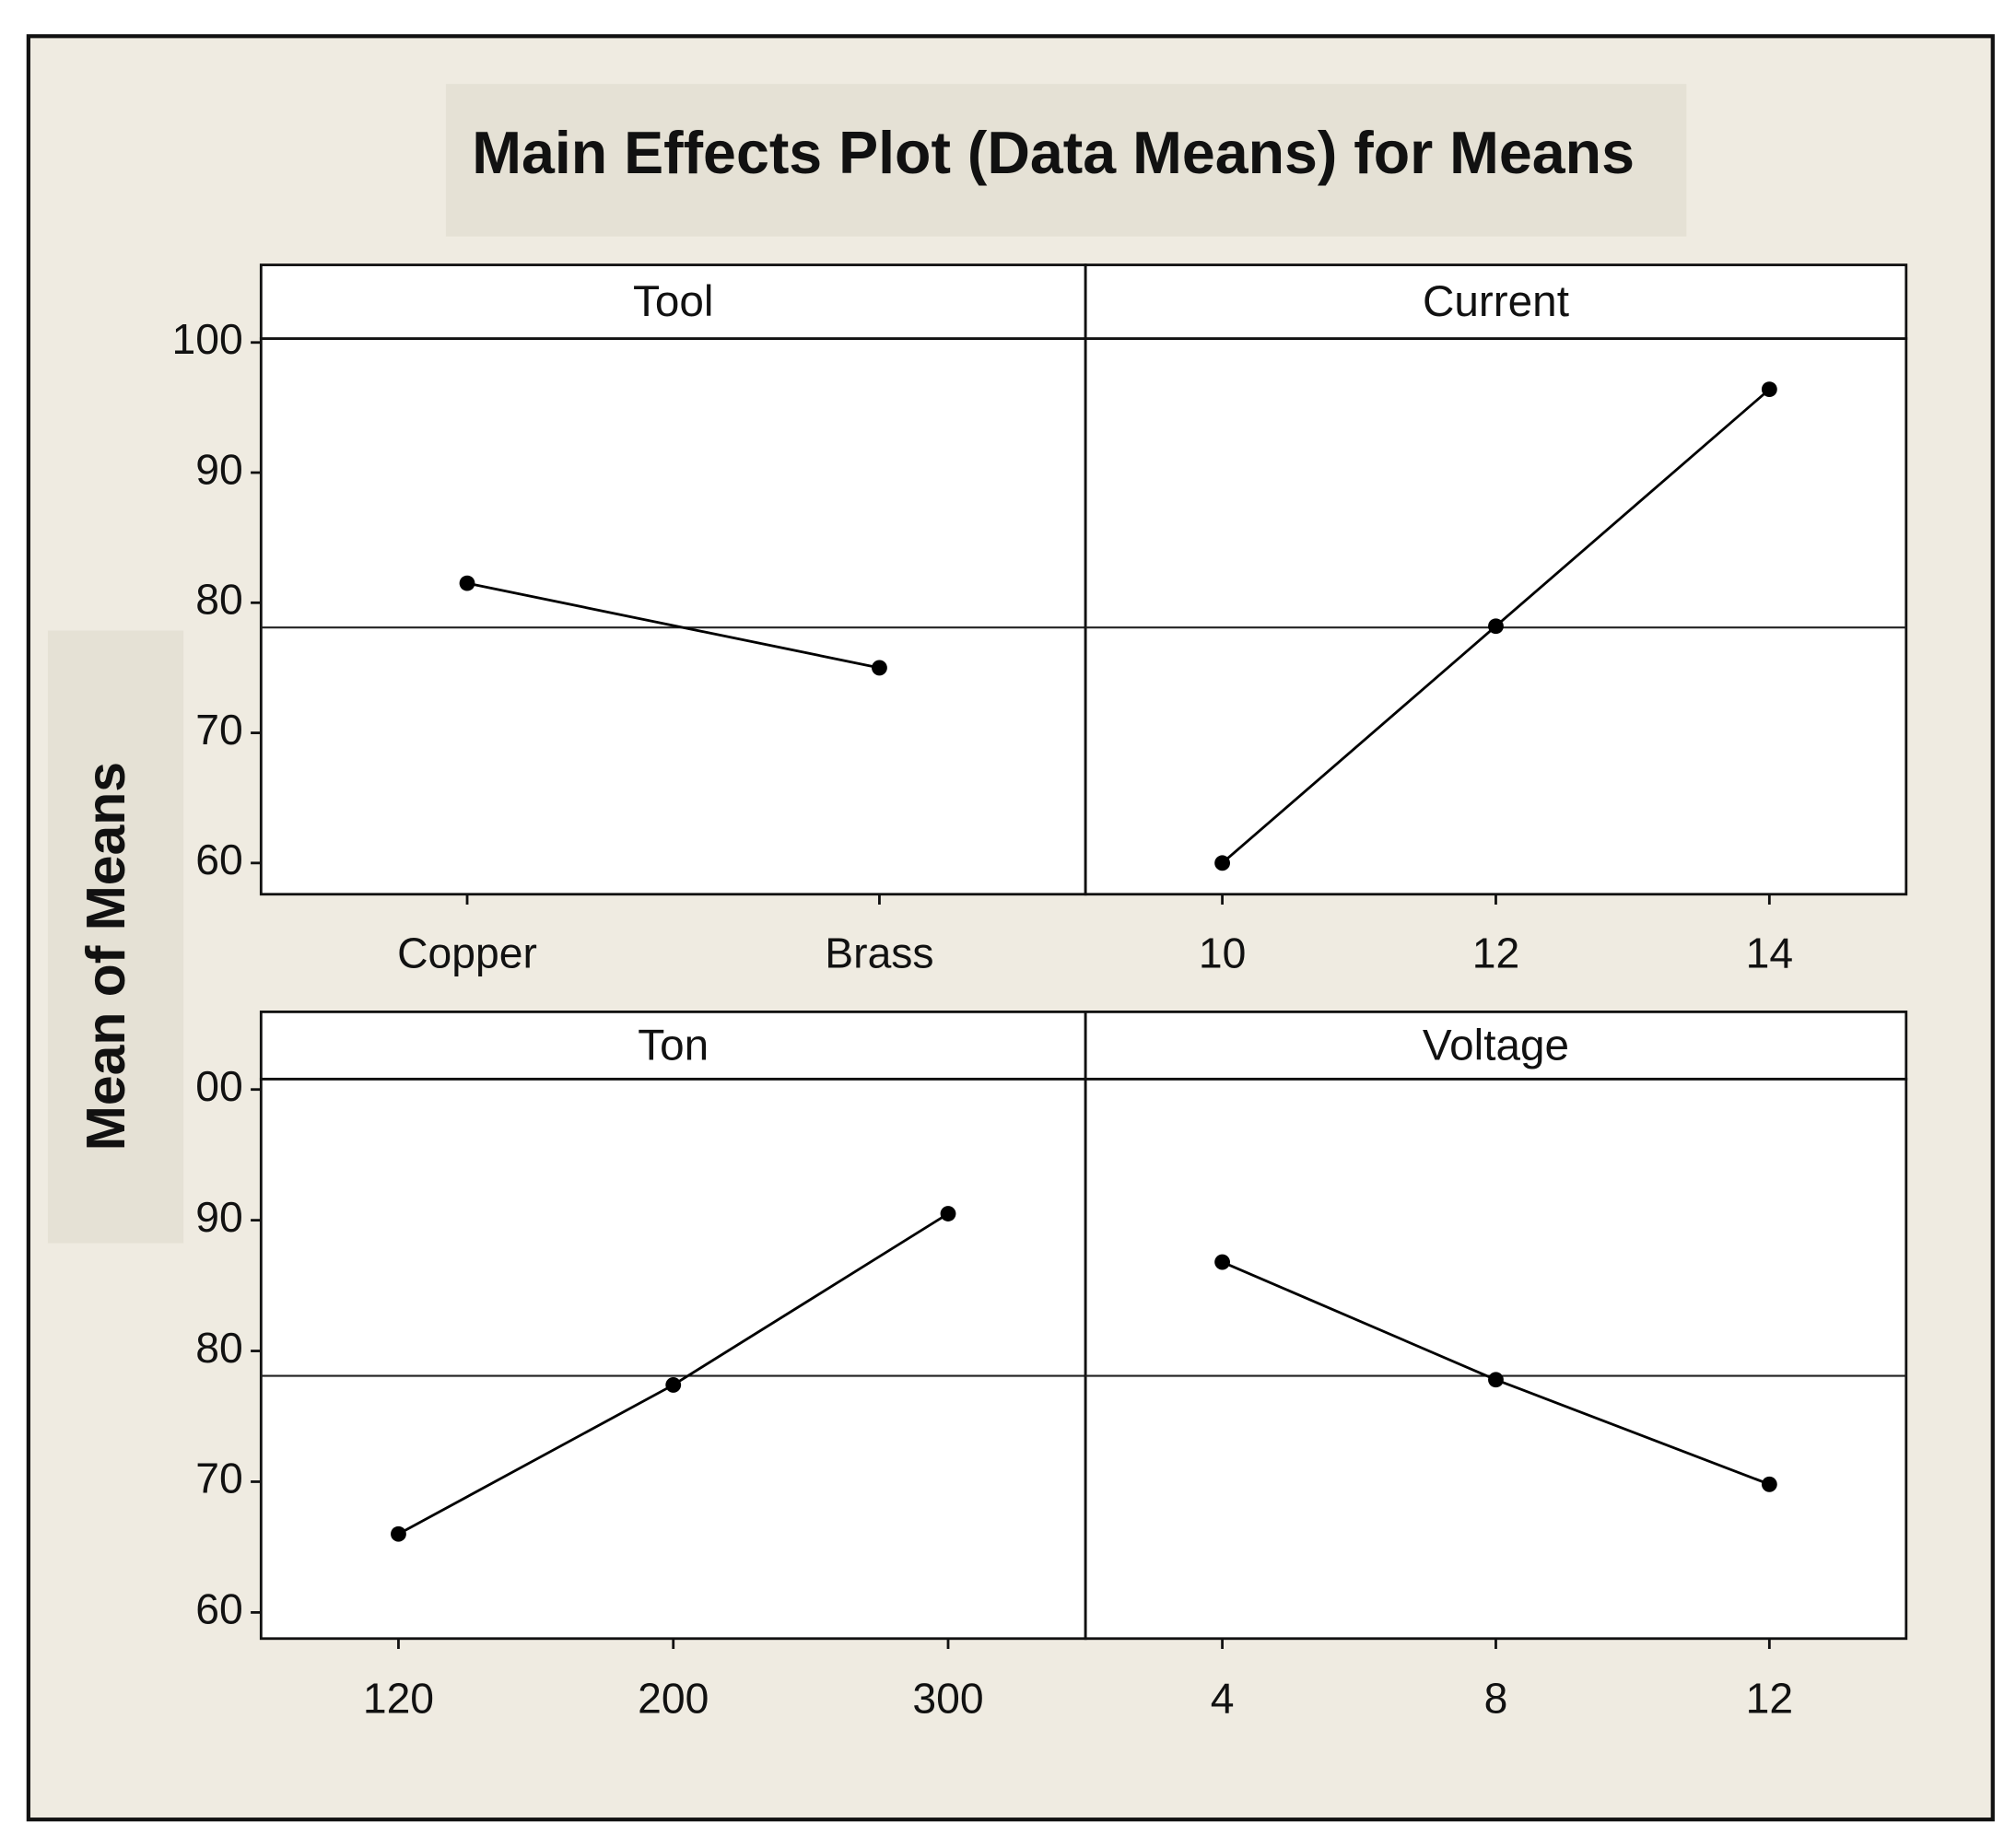 Image resolution: width=2016 pixels, height=1835 pixels. Describe the element at coordinates (206, 339) in the screenshot. I see `y-tick-label: 100` at that location.